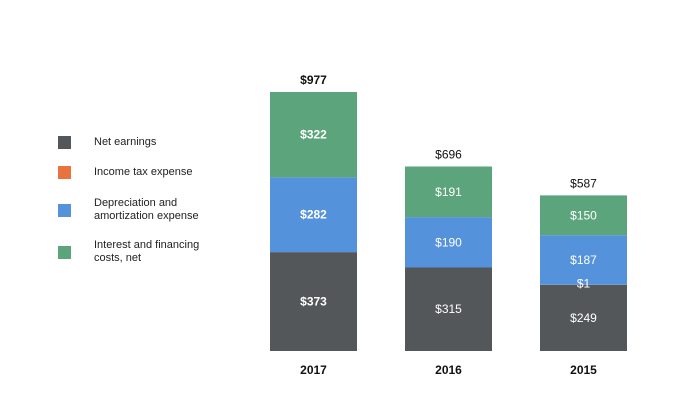  What do you see at coordinates (313, 370) in the screenshot?
I see `category-label: 2017` at bounding box center [313, 370].